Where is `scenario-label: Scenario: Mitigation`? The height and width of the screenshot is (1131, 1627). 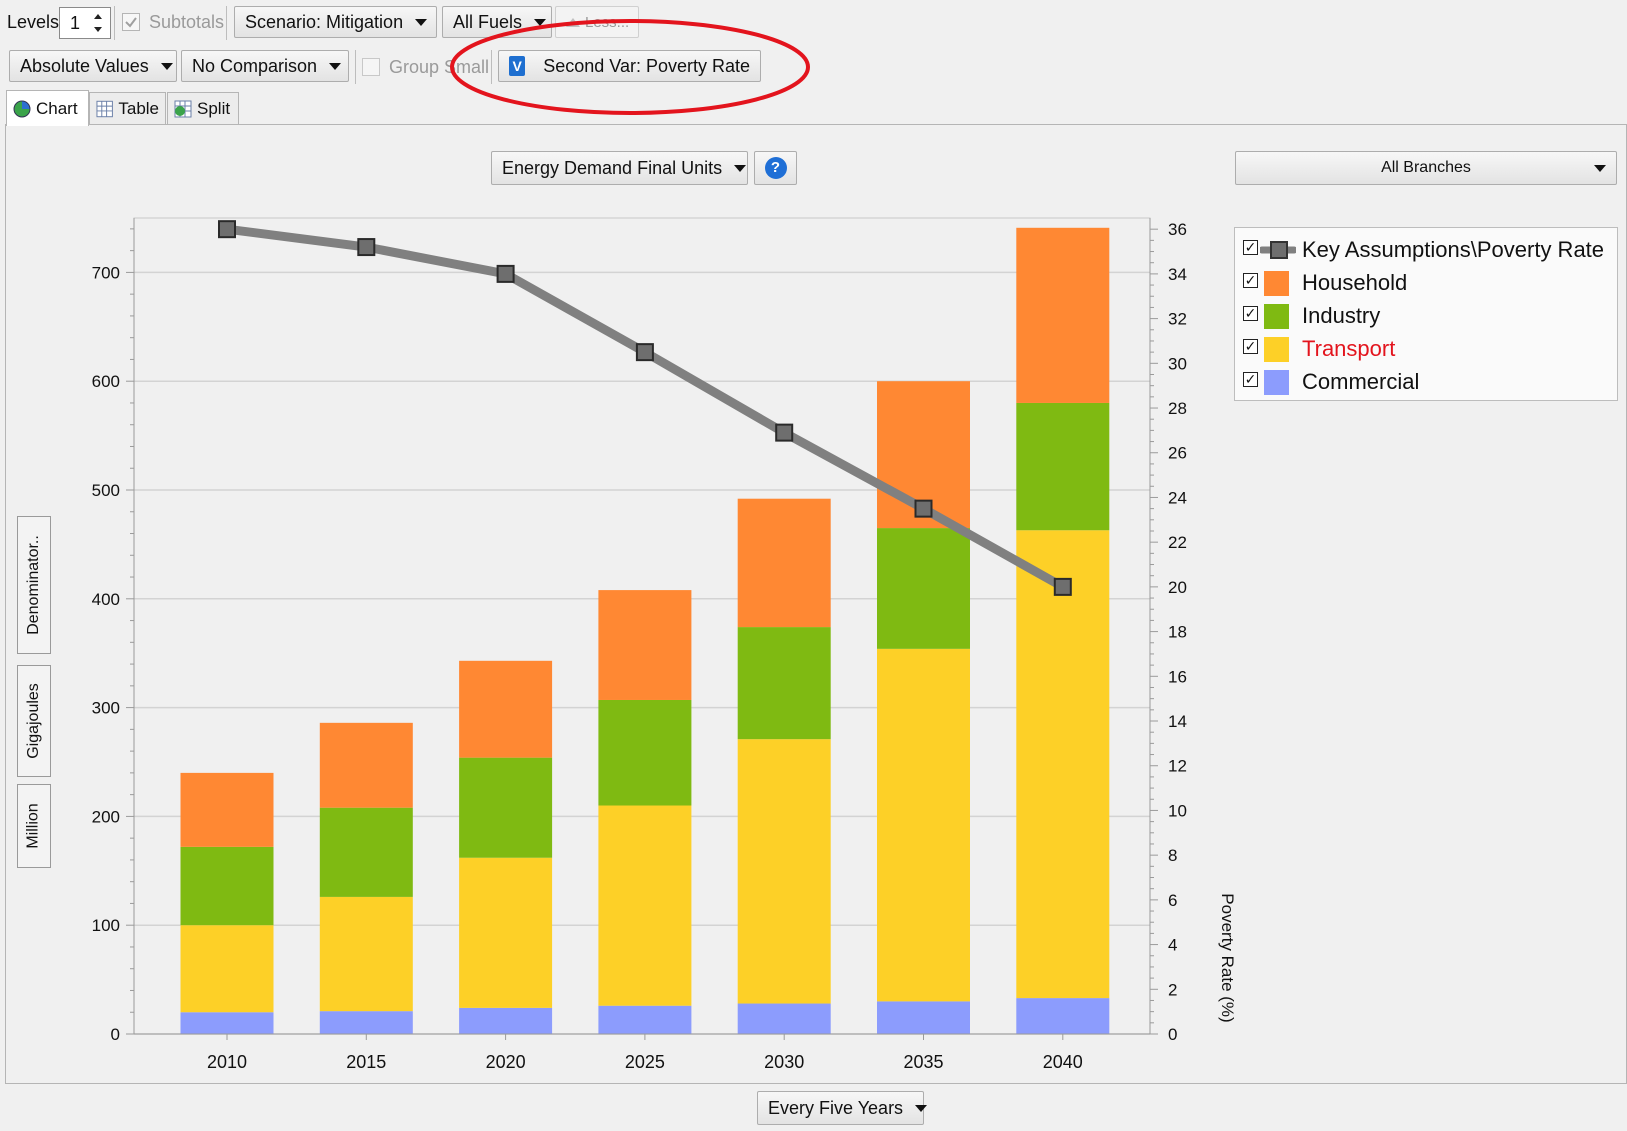
scenario-label: Scenario: Mitigation is located at coordinates (324, 21).